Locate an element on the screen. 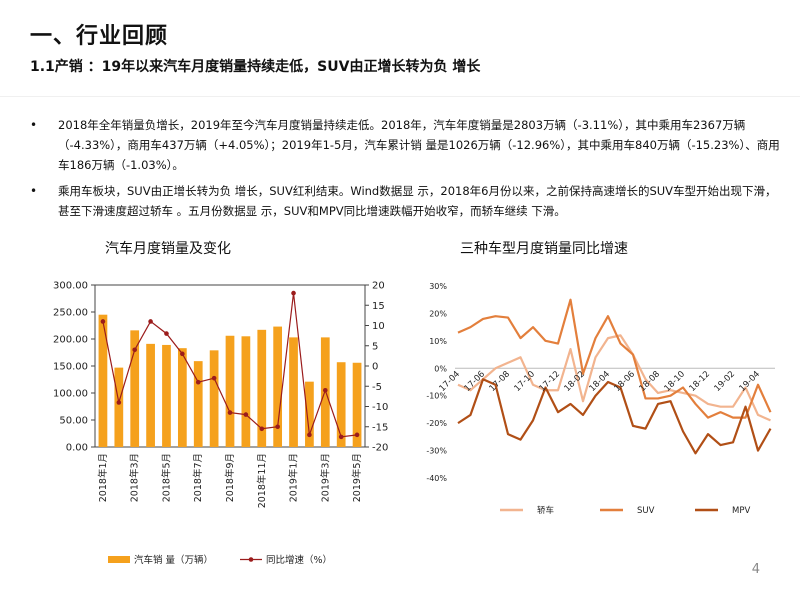  left-axis-tick-label: 300.00 is located at coordinates (70, 286).